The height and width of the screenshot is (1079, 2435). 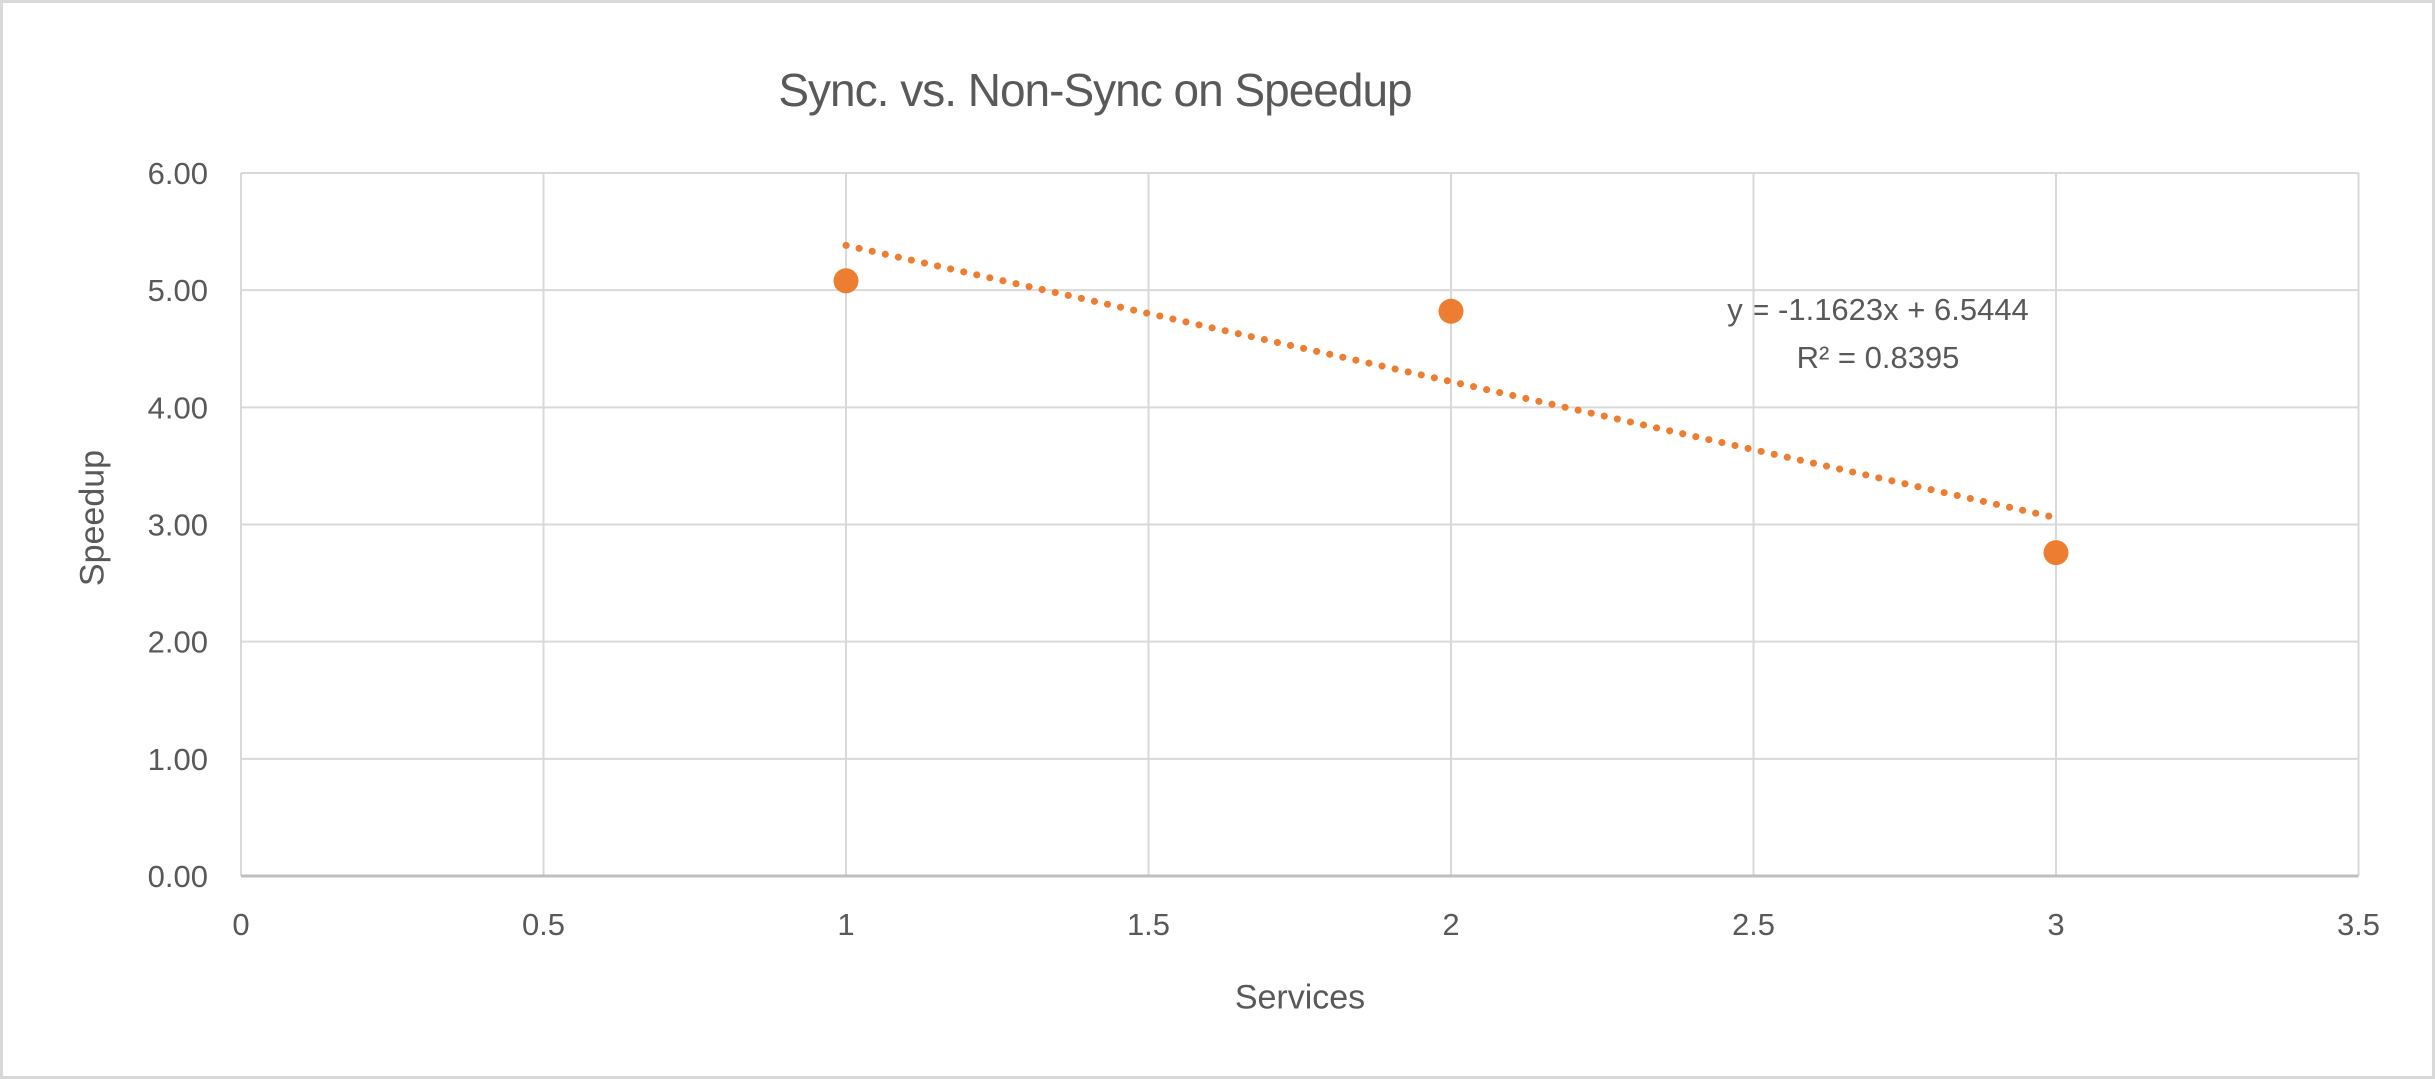 I want to click on y-tick-label: 5.00, so click(x=178, y=290).